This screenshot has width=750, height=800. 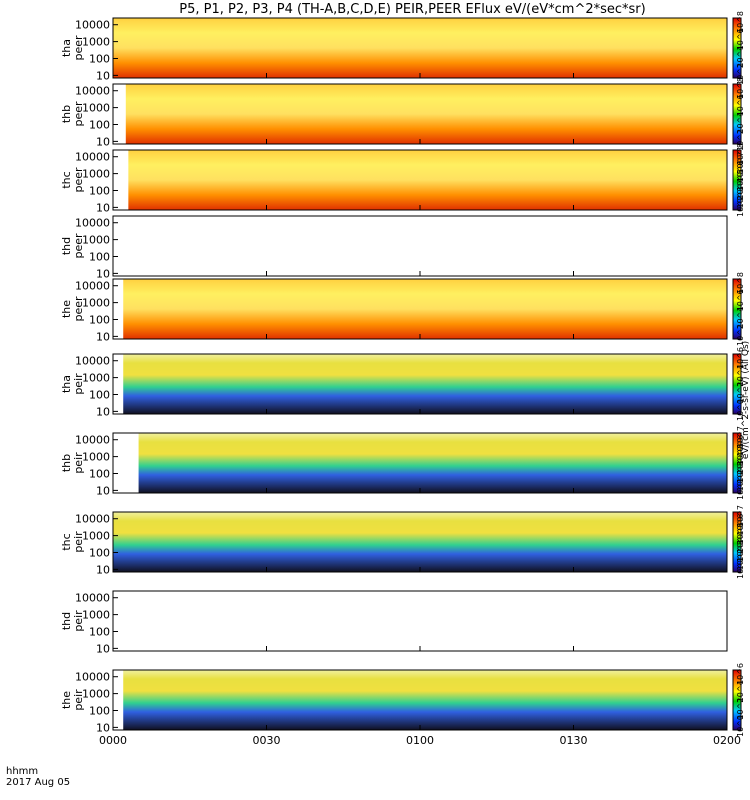 What do you see at coordinates (92, 223) in the screenshot?
I see `panel-3-ytick-label-3: 10000` at bounding box center [92, 223].